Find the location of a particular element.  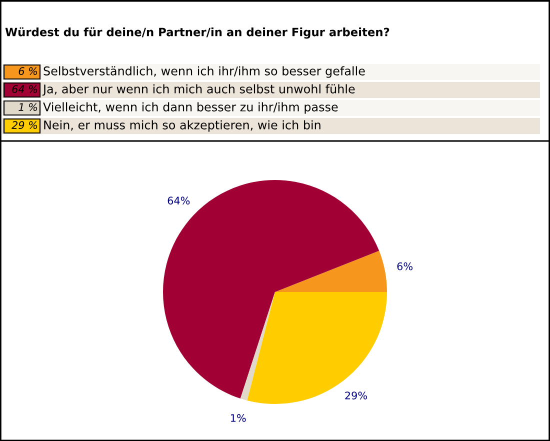

legend-label: Ja, aber nur wenn ich mich auch selbst unwohl fühle is located at coordinates (198, 90).